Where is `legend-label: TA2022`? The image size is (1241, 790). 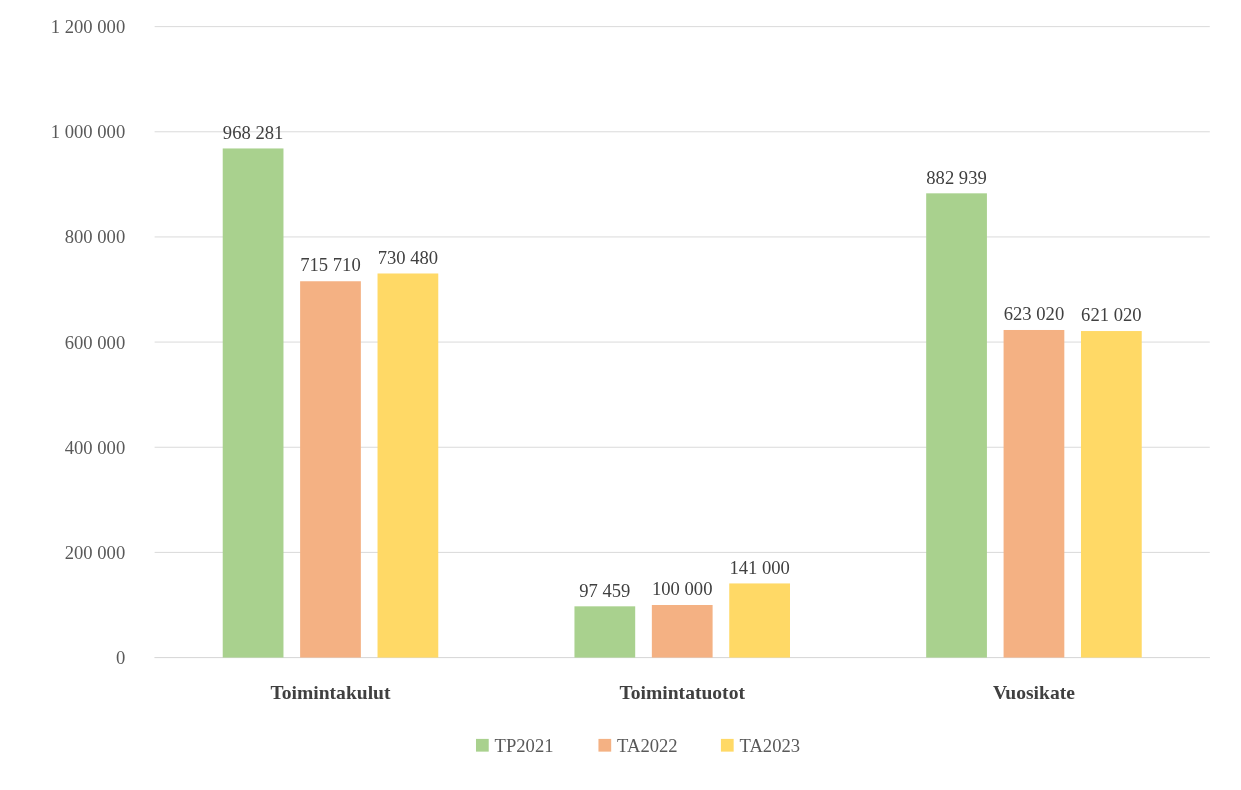
legend-label: TA2022 is located at coordinates (647, 746).